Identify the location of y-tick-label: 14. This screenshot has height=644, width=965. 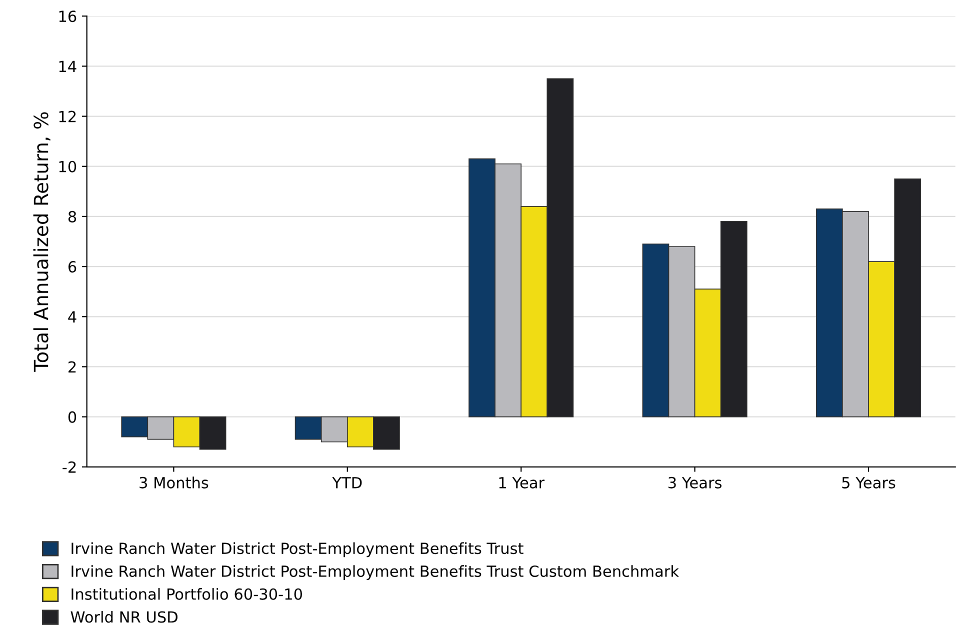
(67, 66).